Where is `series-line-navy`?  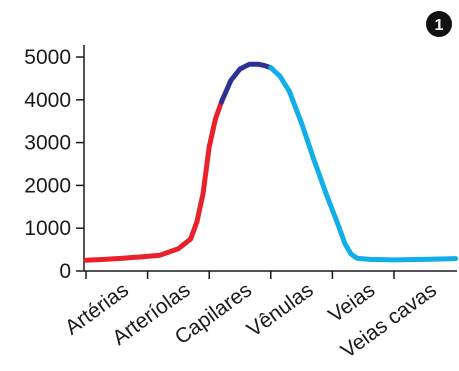
series-line-navy is located at coordinates (246, 83).